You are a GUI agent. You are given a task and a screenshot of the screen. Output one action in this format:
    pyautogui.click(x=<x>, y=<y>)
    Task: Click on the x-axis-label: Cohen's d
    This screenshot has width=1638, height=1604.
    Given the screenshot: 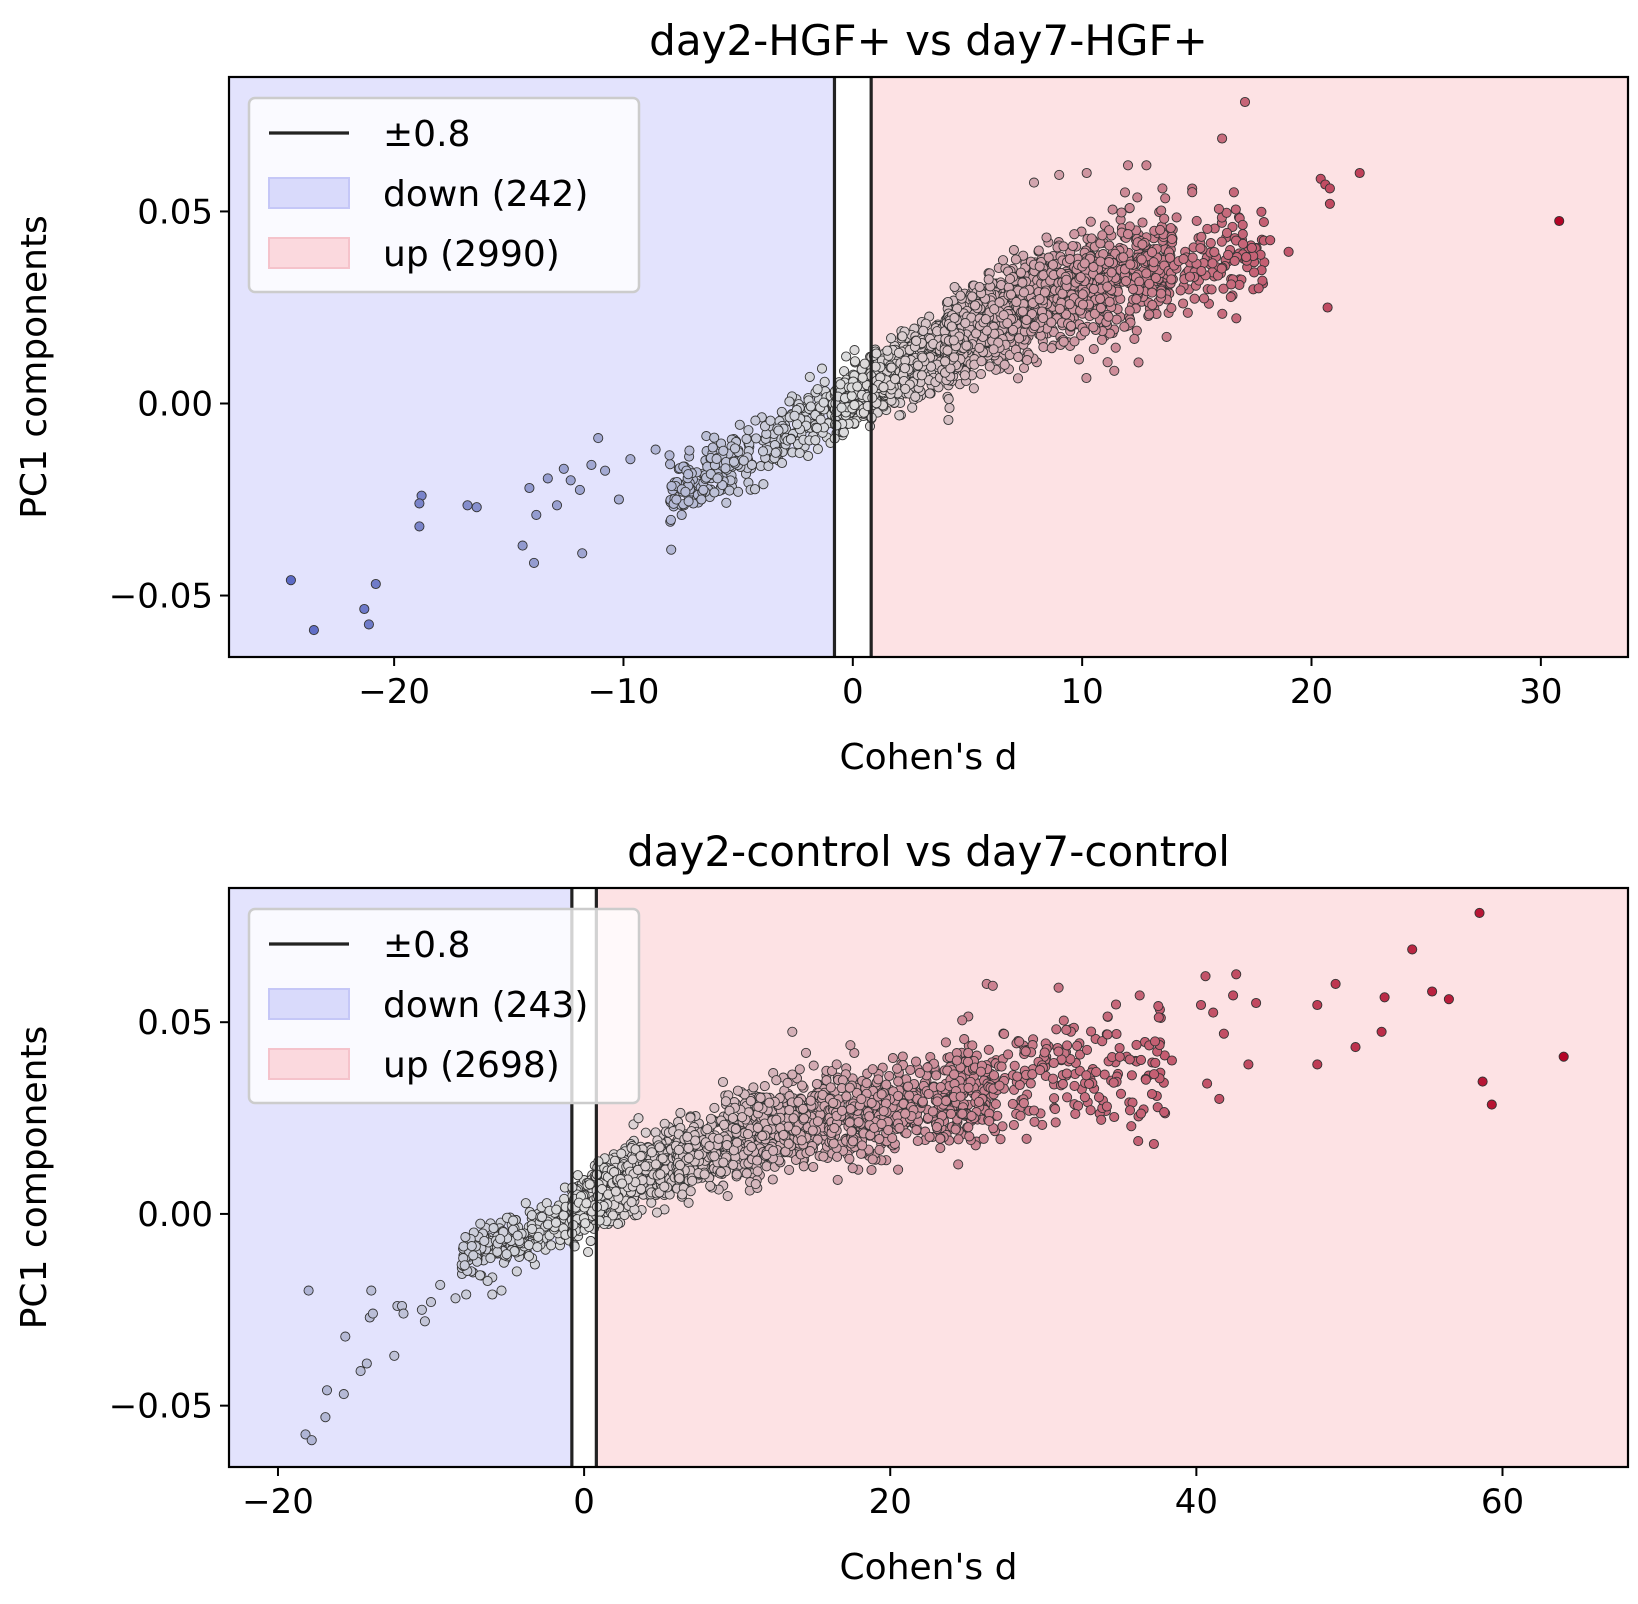 What is the action you would take?
    pyautogui.click(x=929, y=757)
    